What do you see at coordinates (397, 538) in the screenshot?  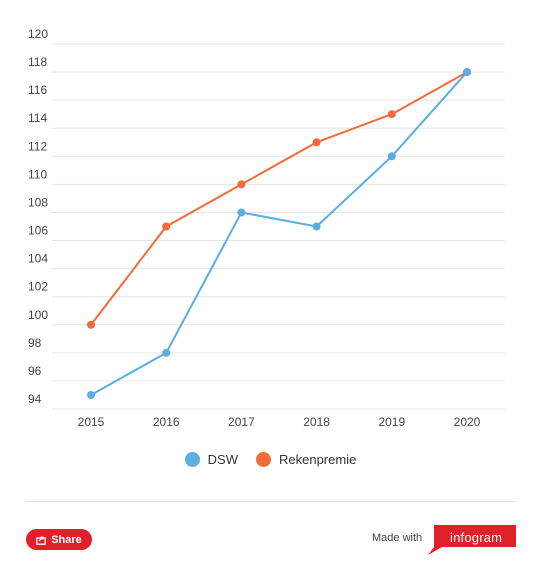 I see `made-with-text: Made with` at bounding box center [397, 538].